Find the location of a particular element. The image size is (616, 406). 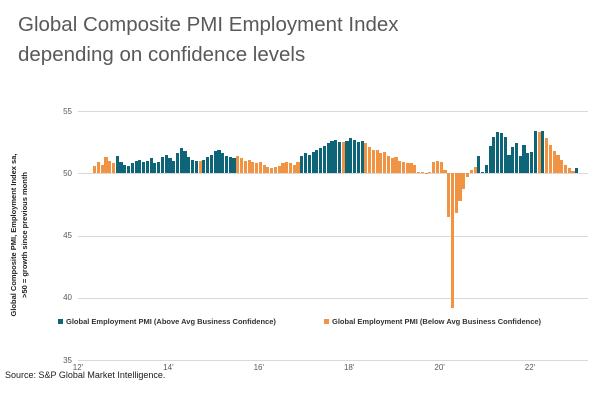

y-tick-40: 40 is located at coordinates (67, 298).